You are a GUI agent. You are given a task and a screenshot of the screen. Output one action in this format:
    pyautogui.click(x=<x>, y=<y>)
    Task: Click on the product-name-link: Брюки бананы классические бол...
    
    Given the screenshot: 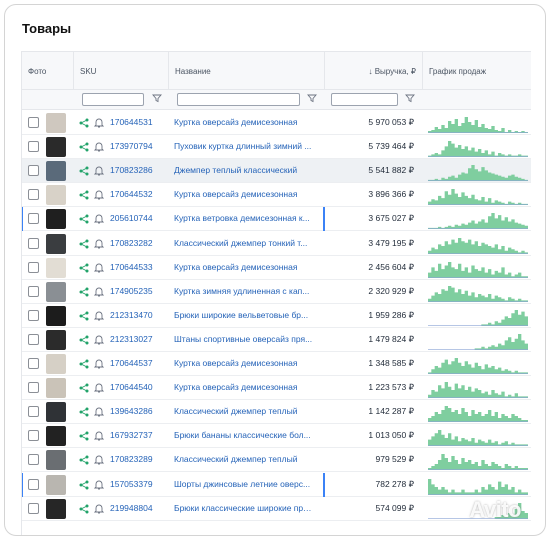 What is the action you would take?
    pyautogui.click(x=242, y=435)
    